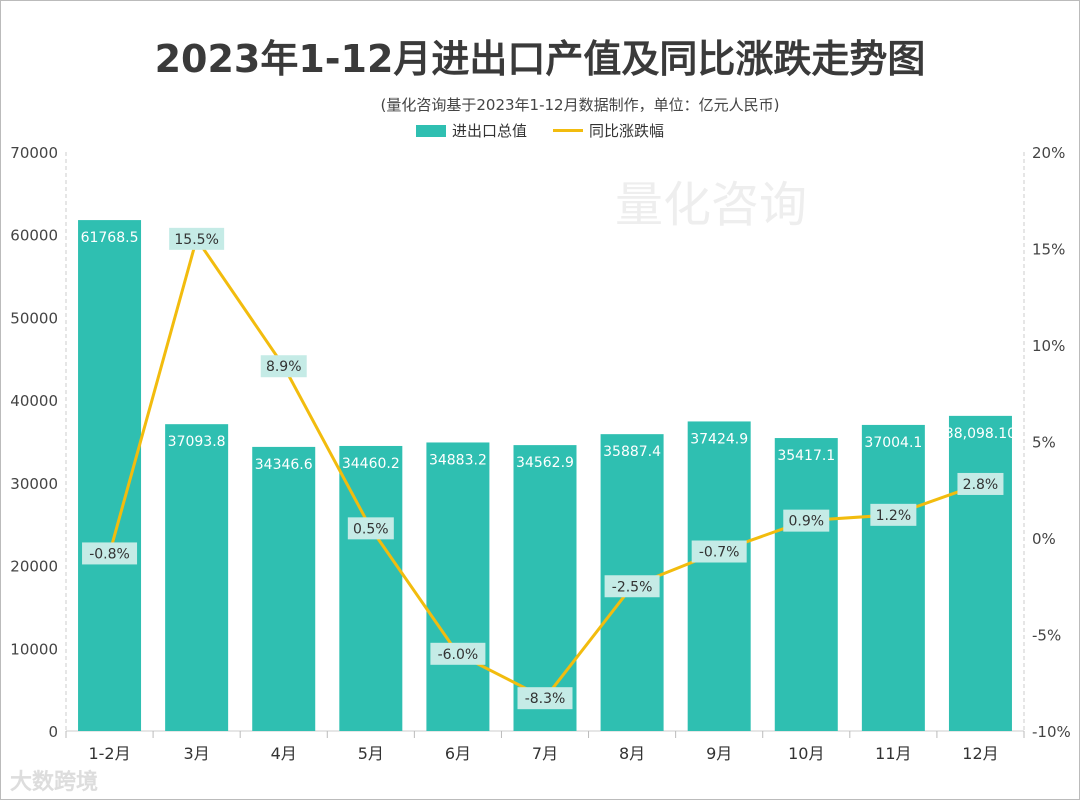 The width and height of the screenshot is (1080, 800). I want to click on bar-value-label: 38,098.10, so click(980, 434).